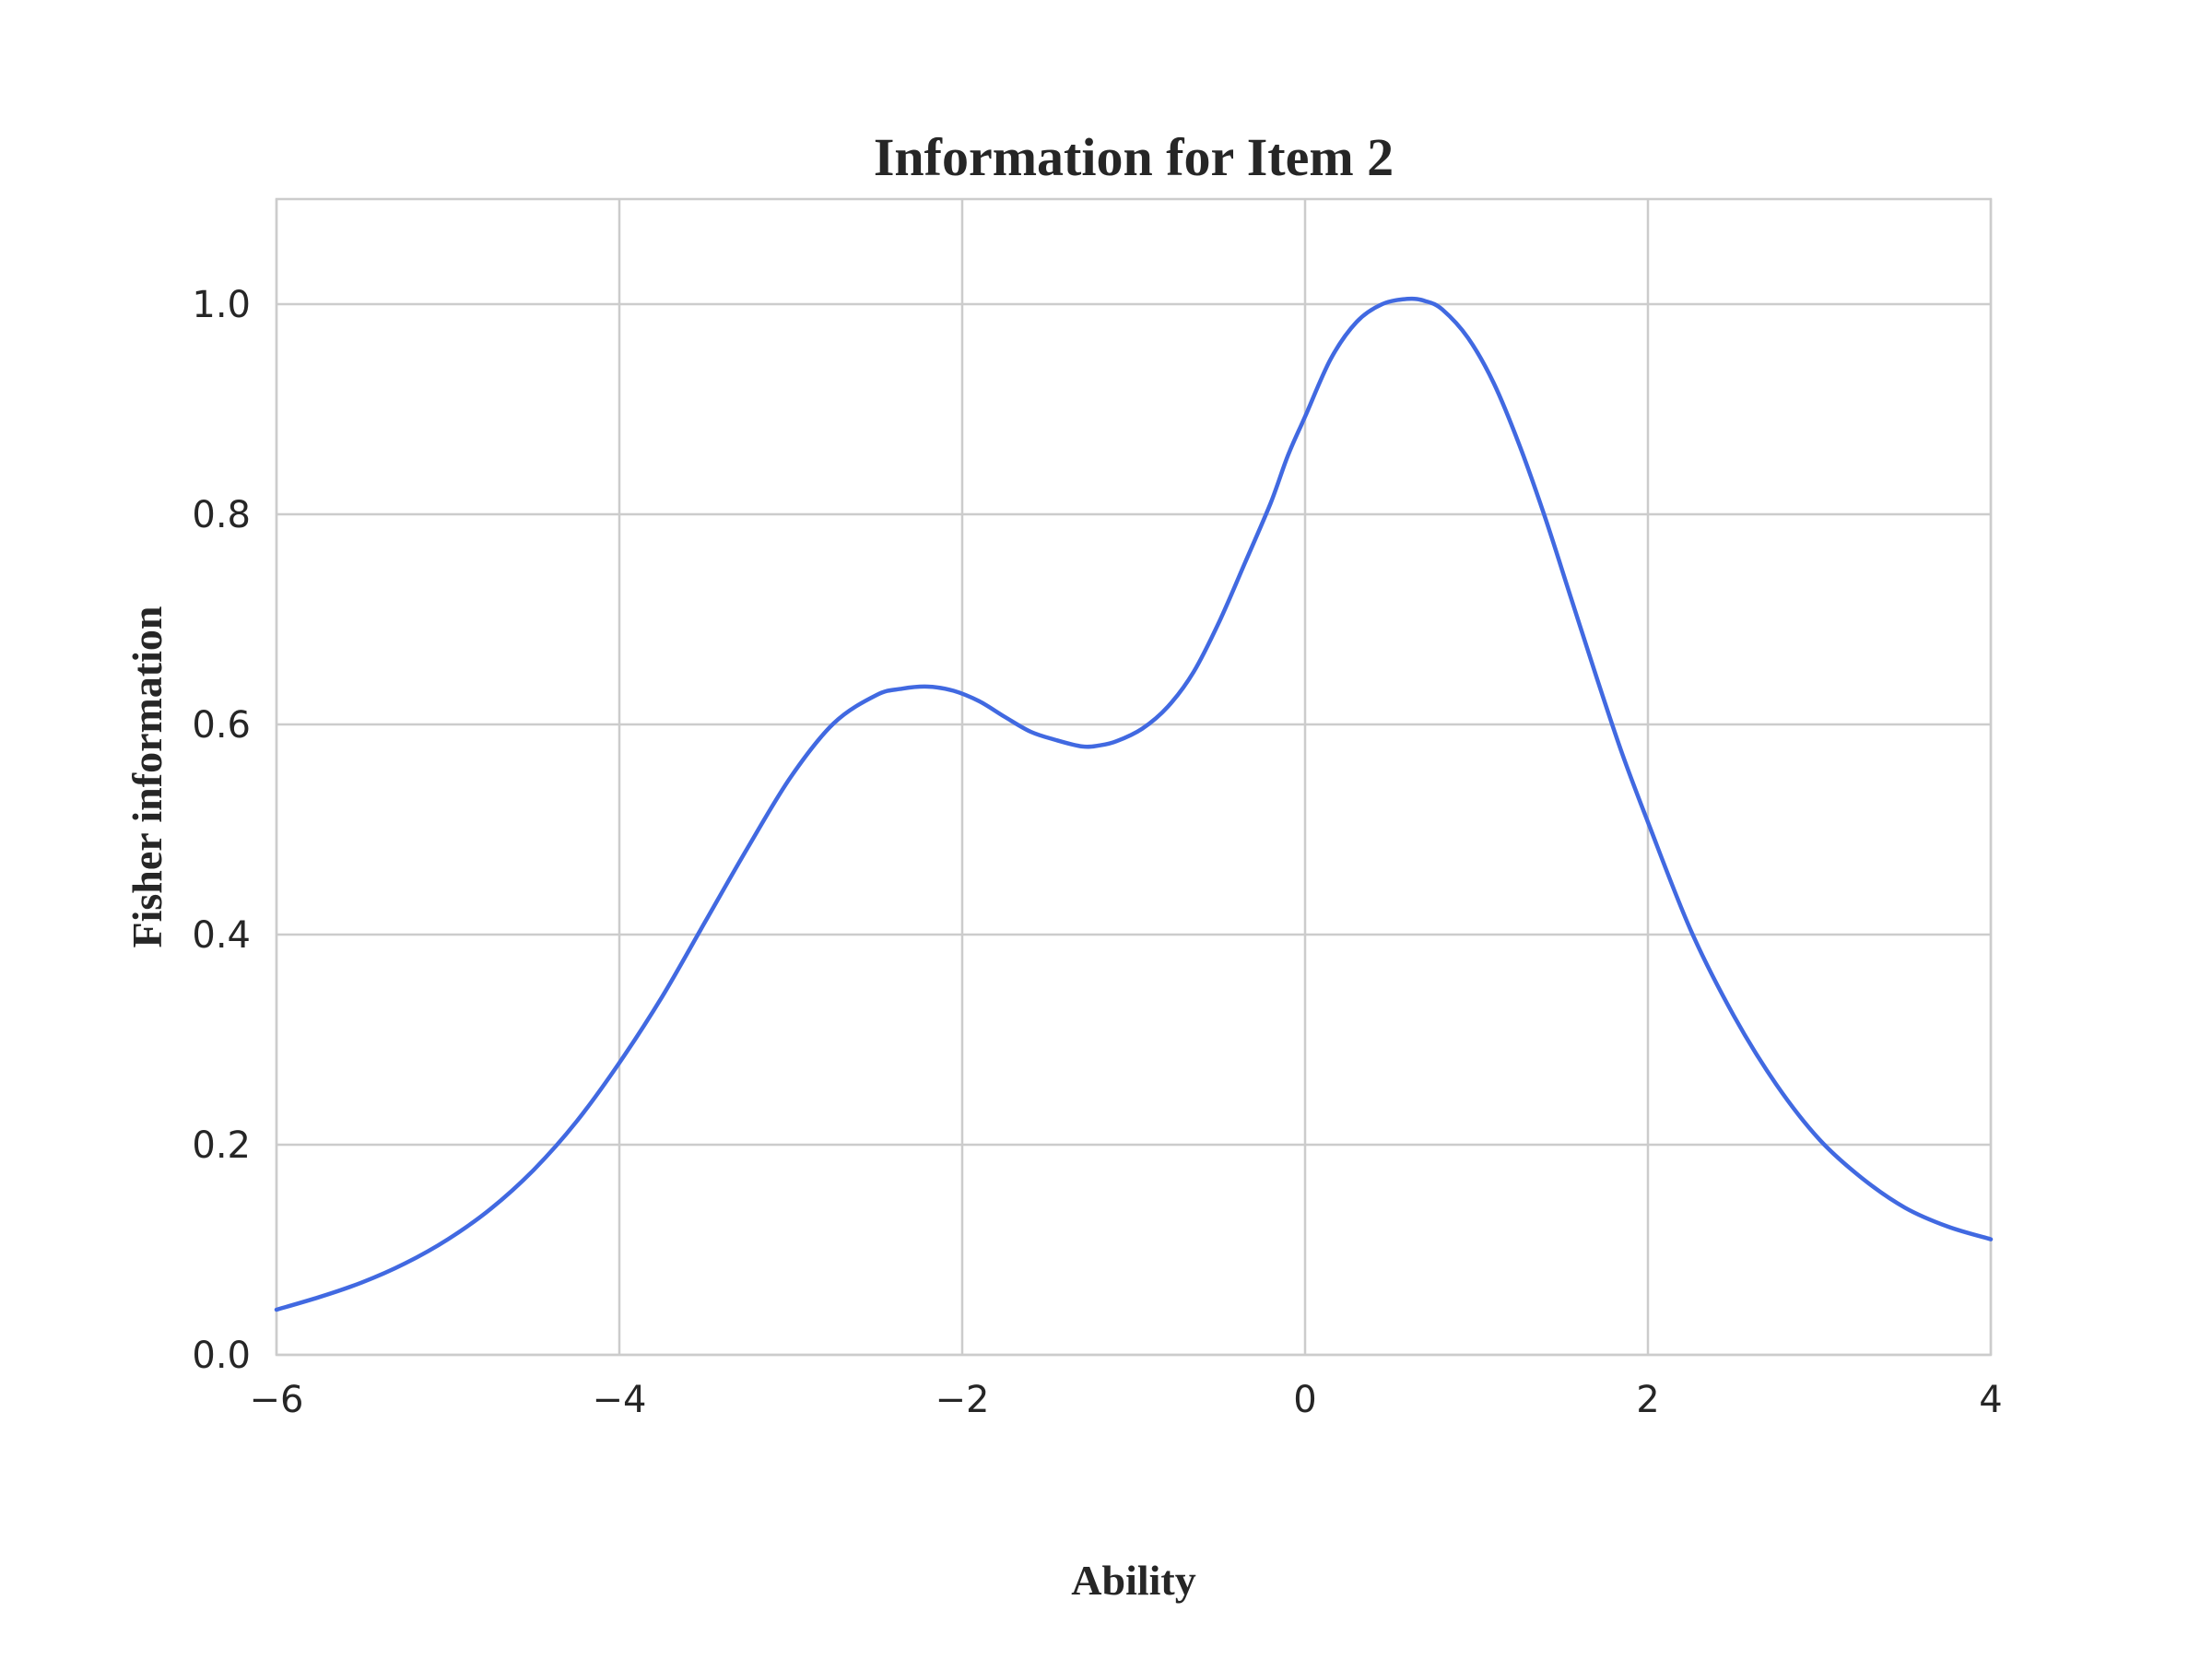 The height and width of the screenshot is (1659, 2212). I want to click on y-tick-label: 0.4, so click(221, 935).